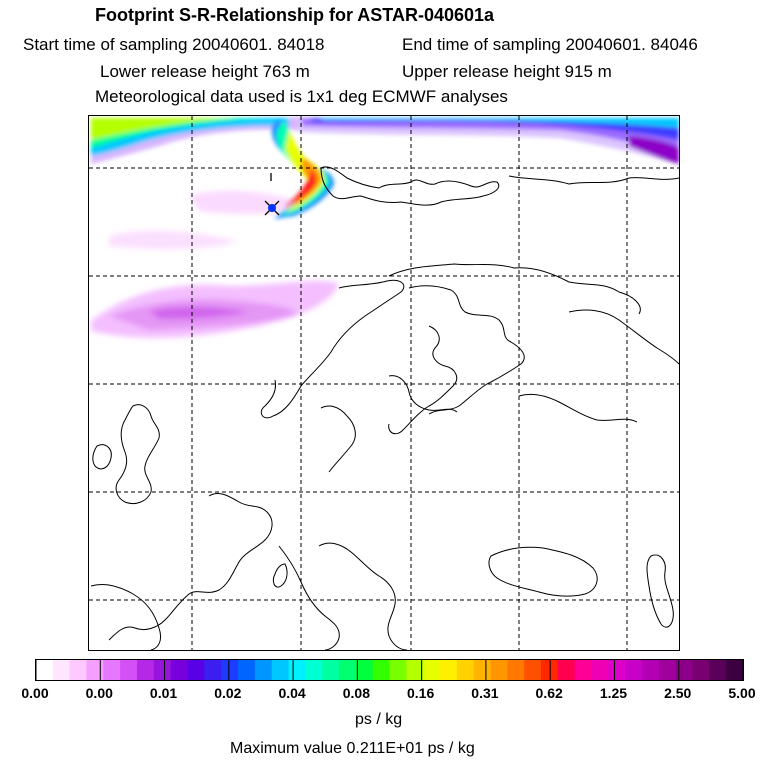 The height and width of the screenshot is (768, 768). Describe the element at coordinates (549, 693) in the screenshot. I see `colorbar-label: 0.62` at that location.